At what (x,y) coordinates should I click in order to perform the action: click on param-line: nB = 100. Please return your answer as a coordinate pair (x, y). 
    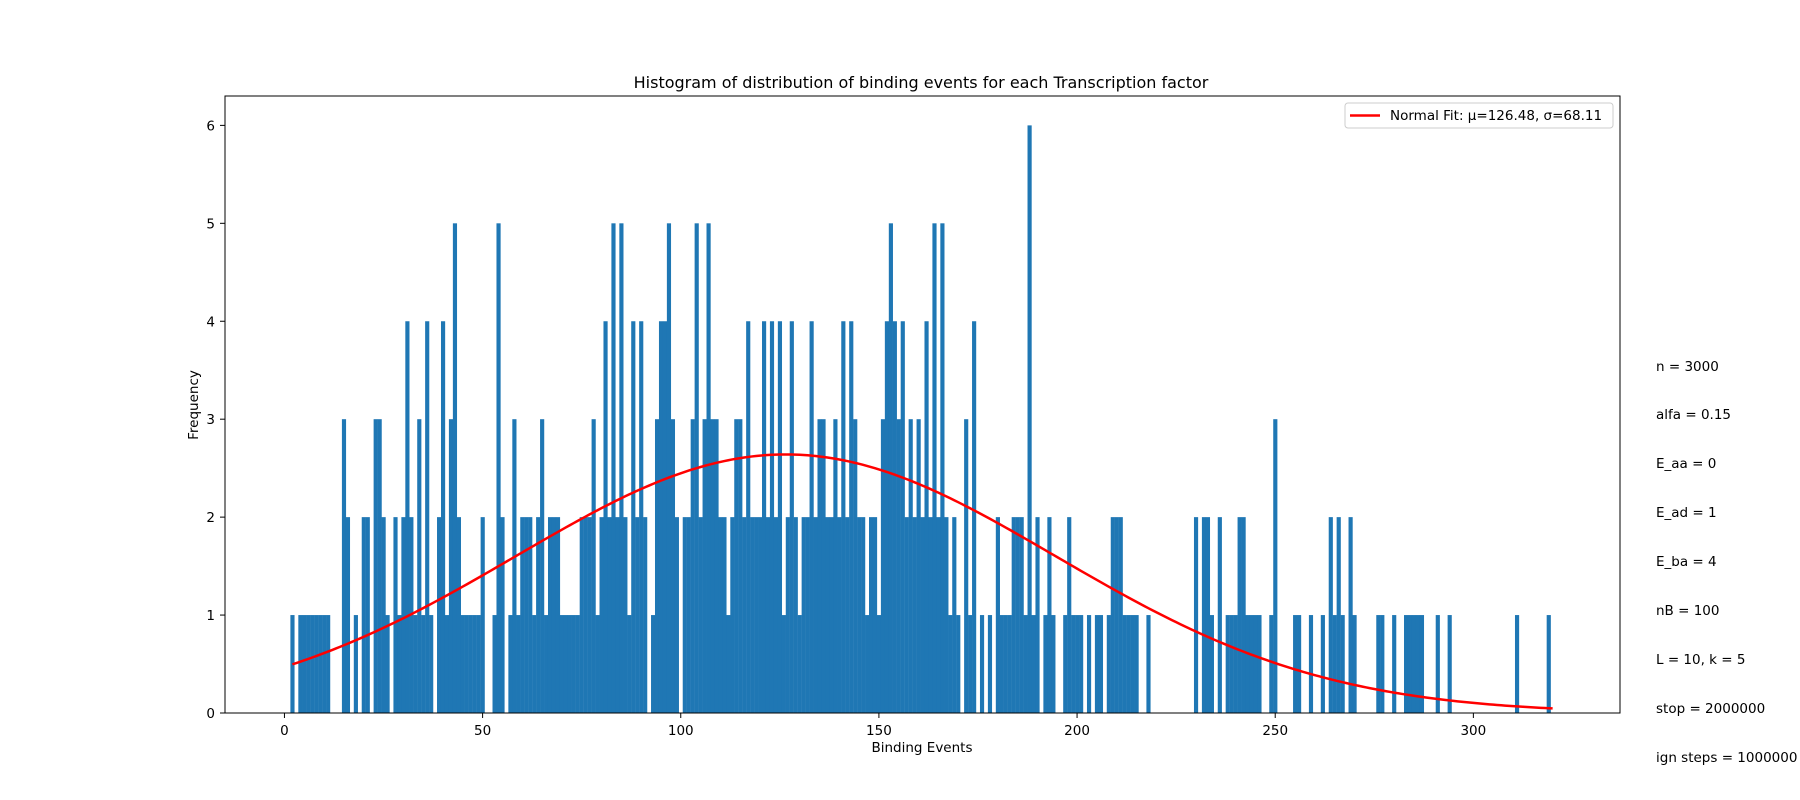
    Looking at the image, I should click on (1688, 611).